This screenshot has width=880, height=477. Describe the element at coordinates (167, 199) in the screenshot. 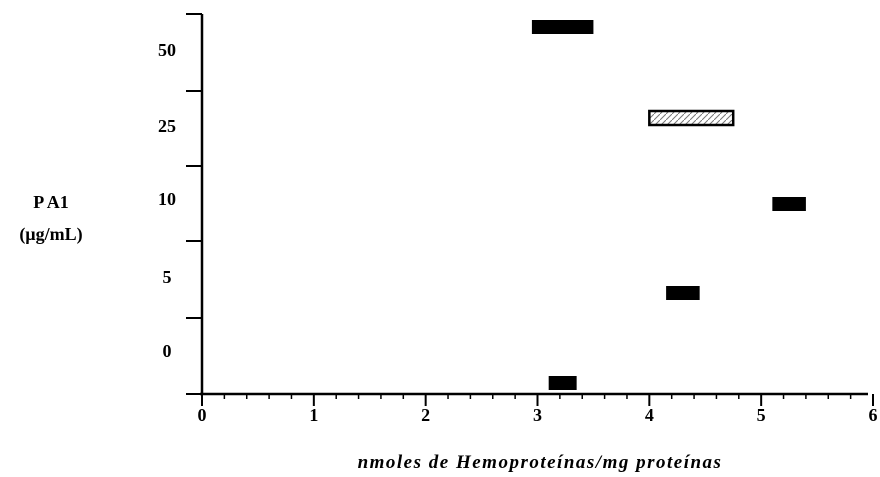

I see `y-category-label: 10` at that location.